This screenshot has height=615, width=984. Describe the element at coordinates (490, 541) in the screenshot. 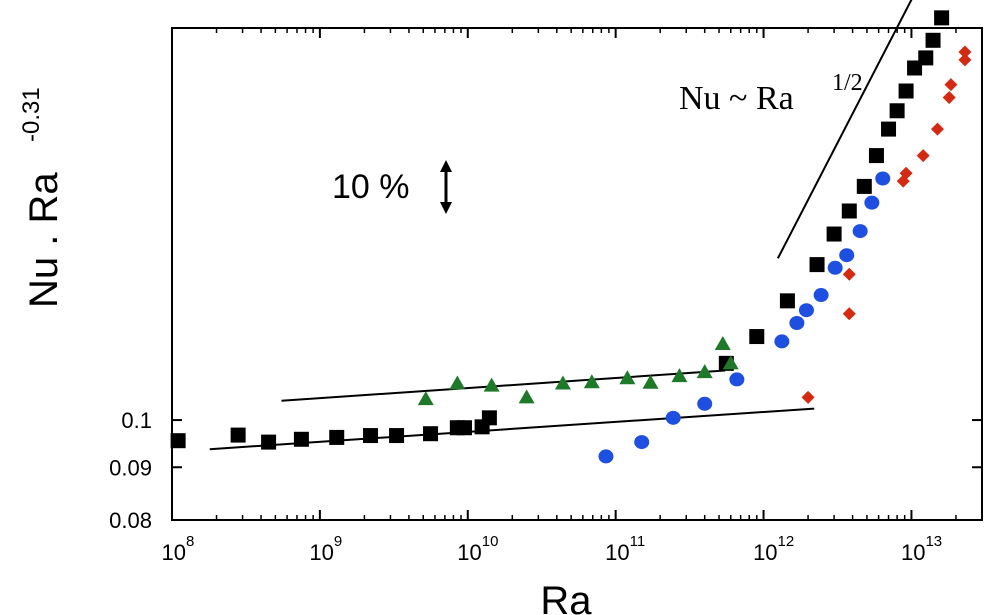

I see `x-tick-exponent: 10` at that location.